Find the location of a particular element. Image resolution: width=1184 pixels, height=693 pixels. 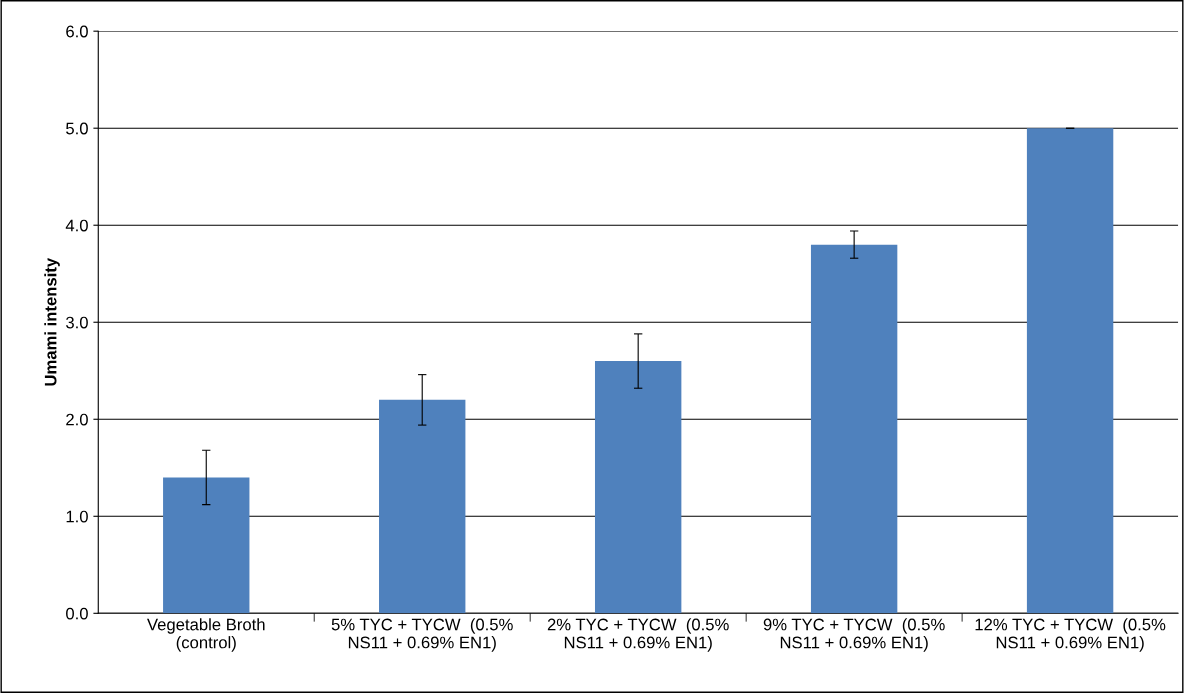

y-tick-label: 0.0 is located at coordinates (77, 613).